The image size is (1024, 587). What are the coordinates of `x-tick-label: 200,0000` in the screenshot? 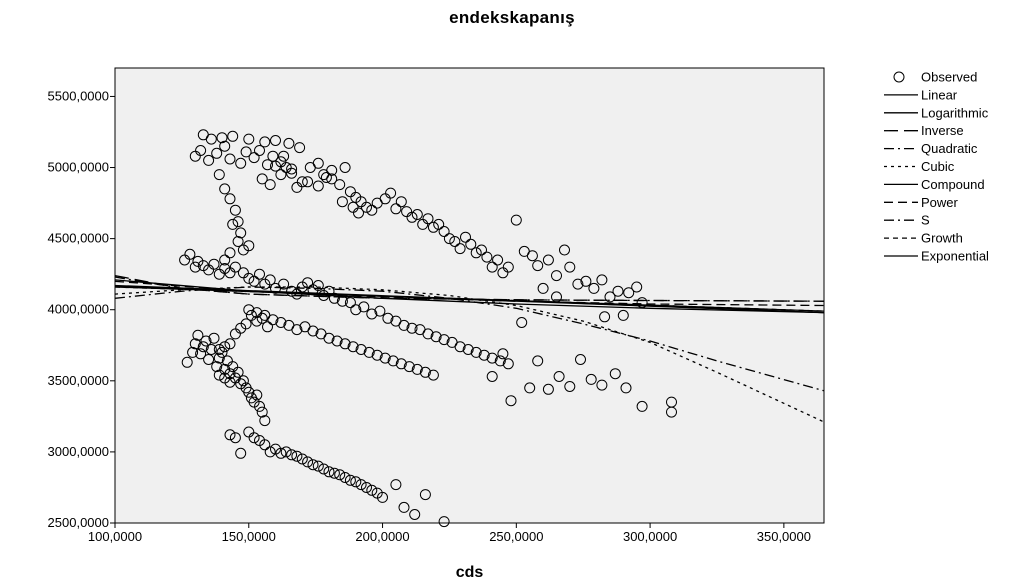 It's located at (382, 536).